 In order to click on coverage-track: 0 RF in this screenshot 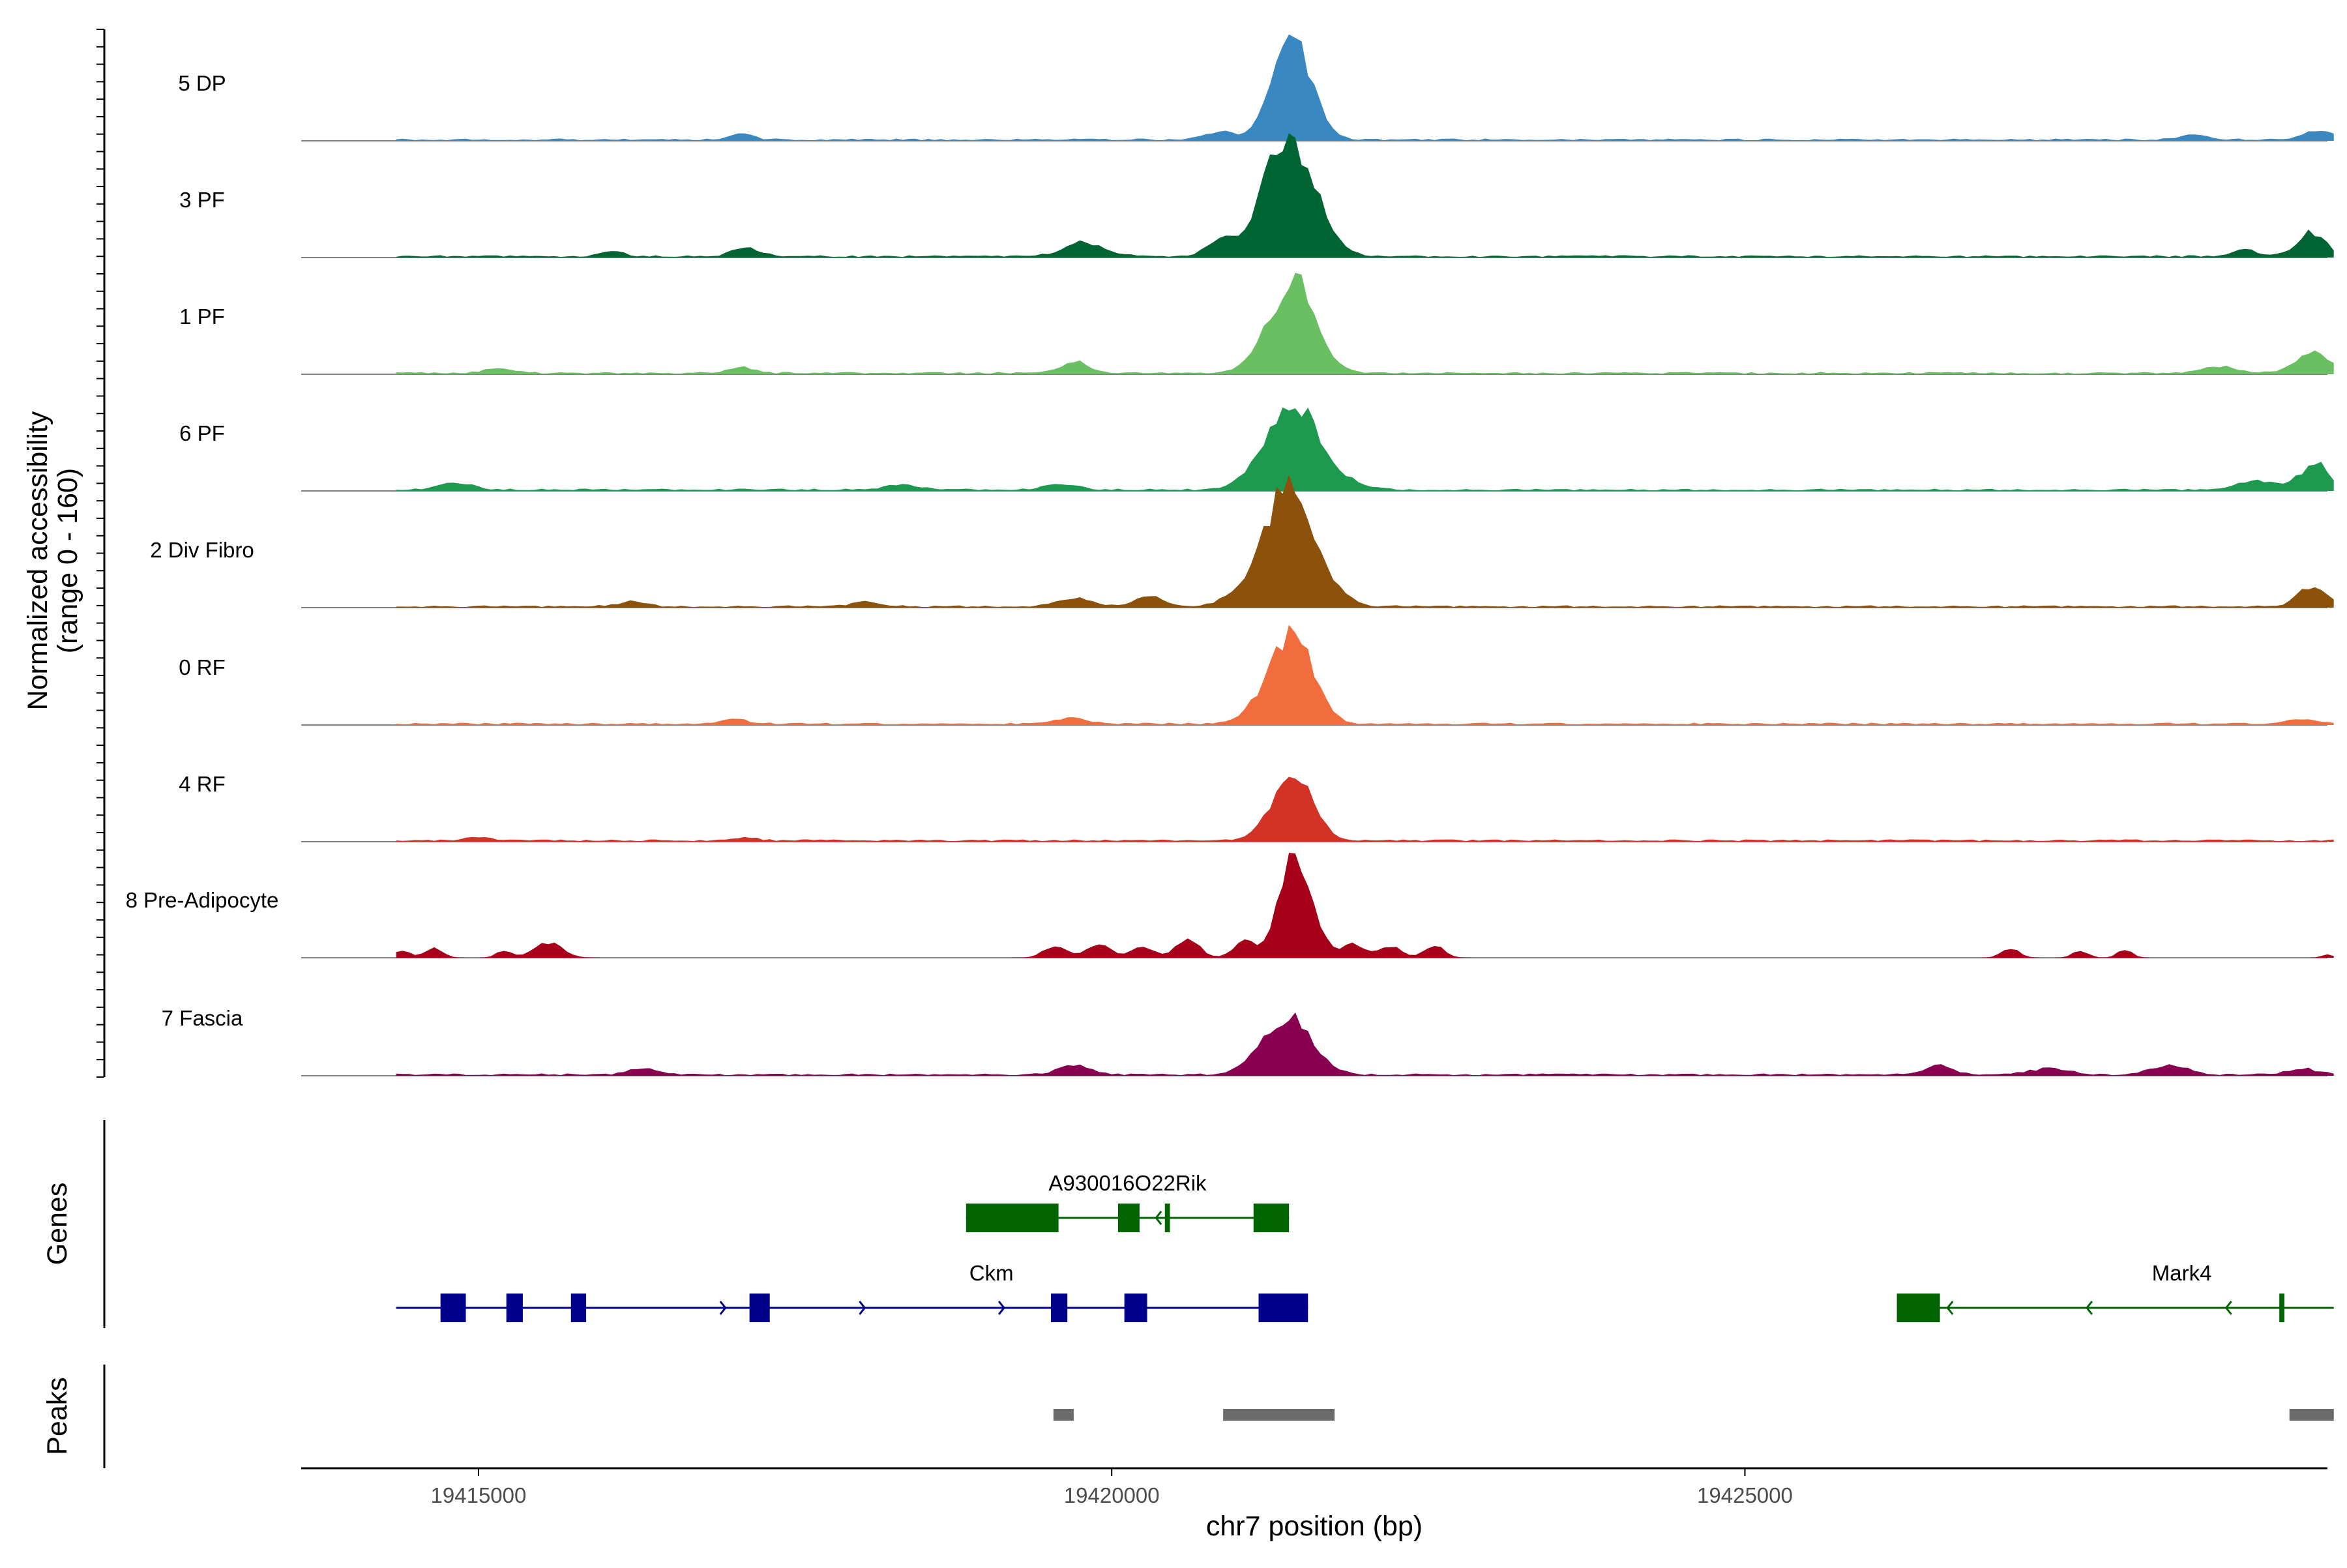, I will do `click(1256, 676)`.